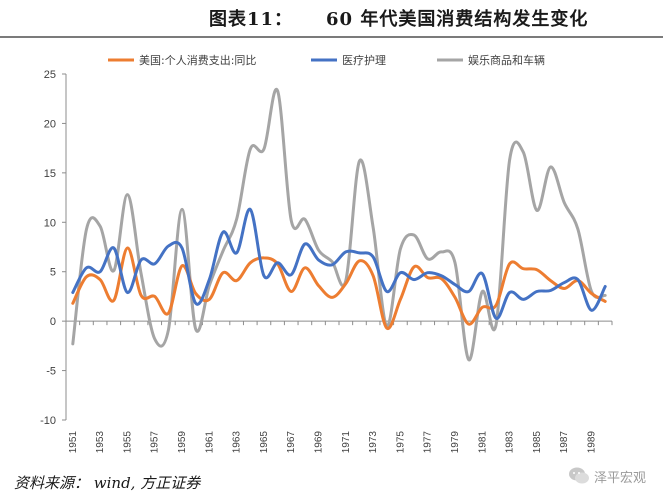 Image resolution: width=663 pixels, height=500 pixels. Describe the element at coordinates (127, 442) in the screenshot. I see `x-tick-label: 1955` at that location.